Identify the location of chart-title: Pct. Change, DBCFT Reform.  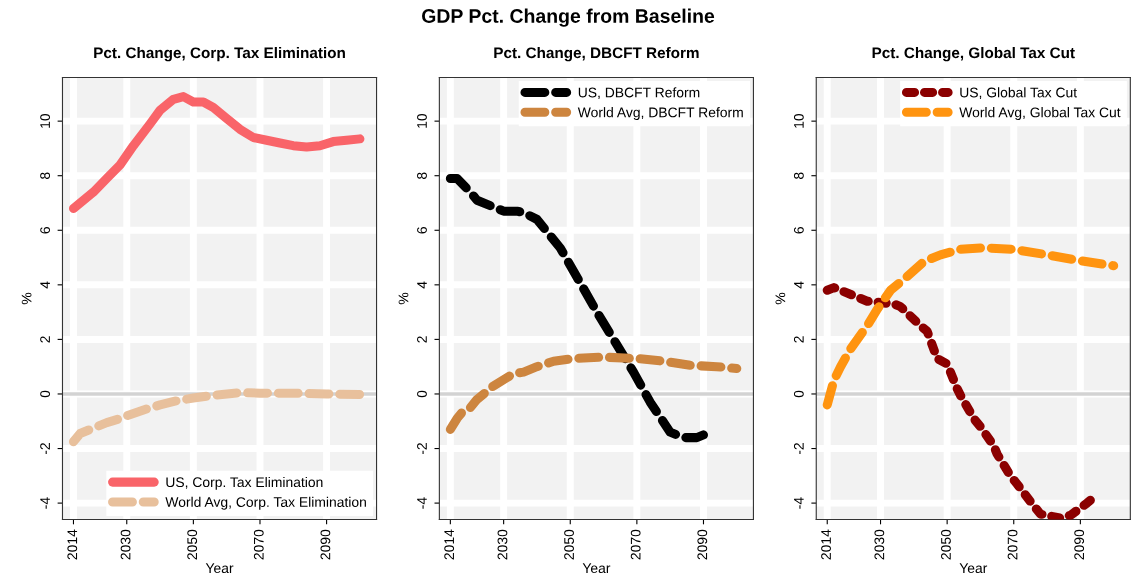
(596, 54).